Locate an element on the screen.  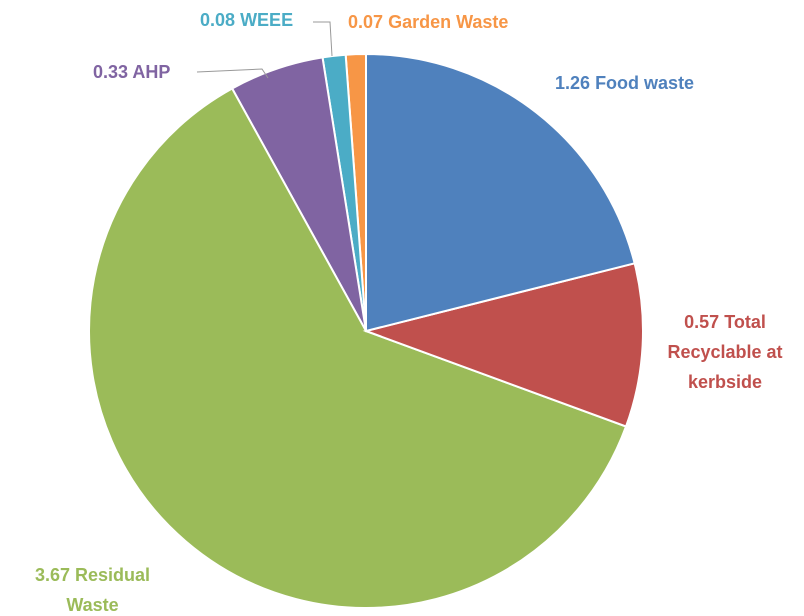
data-label: 0.33 AHP is located at coordinates (148, 72).